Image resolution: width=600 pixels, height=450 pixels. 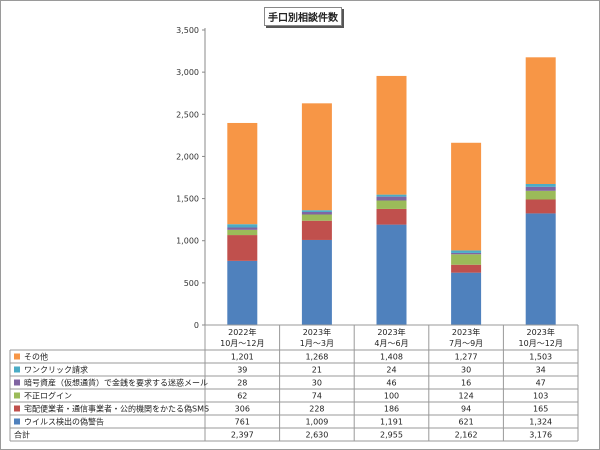 I want to click on data-label: 1,268, so click(x=316, y=357).